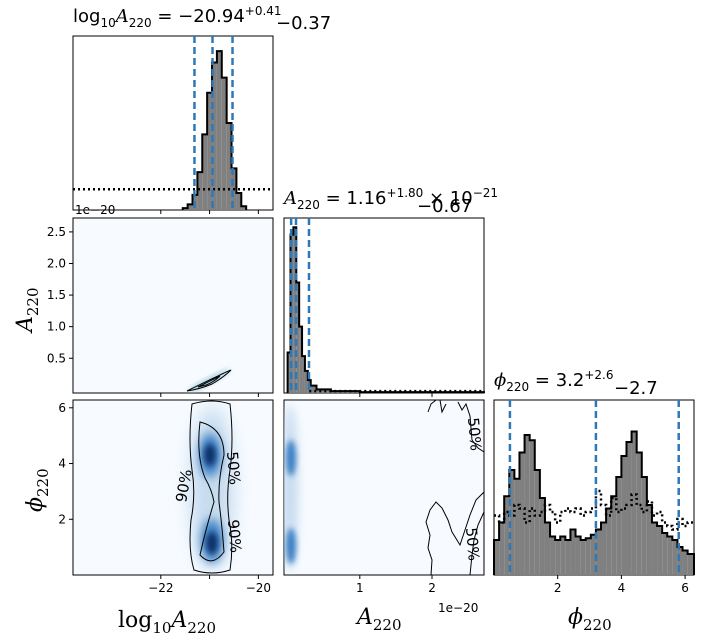  What do you see at coordinates (455, 426) in the screenshot?
I see `contour-50-A-upper` at bounding box center [455, 426].